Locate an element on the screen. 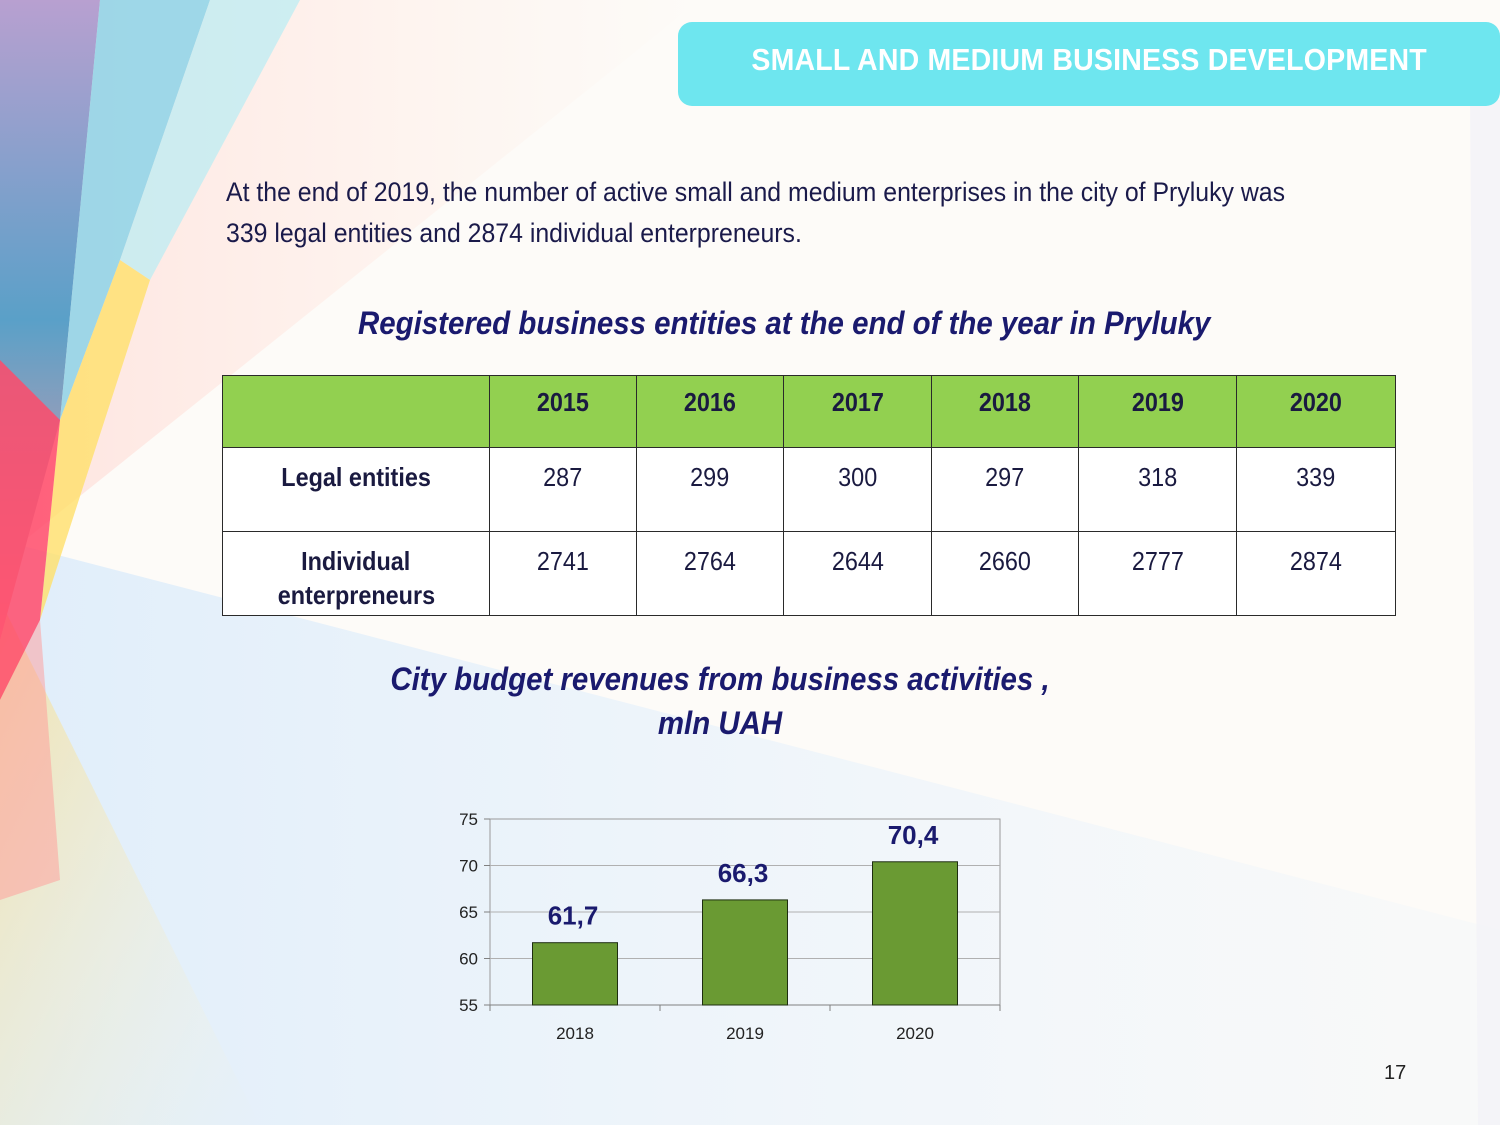  table-cell: 287 is located at coordinates (563, 489).